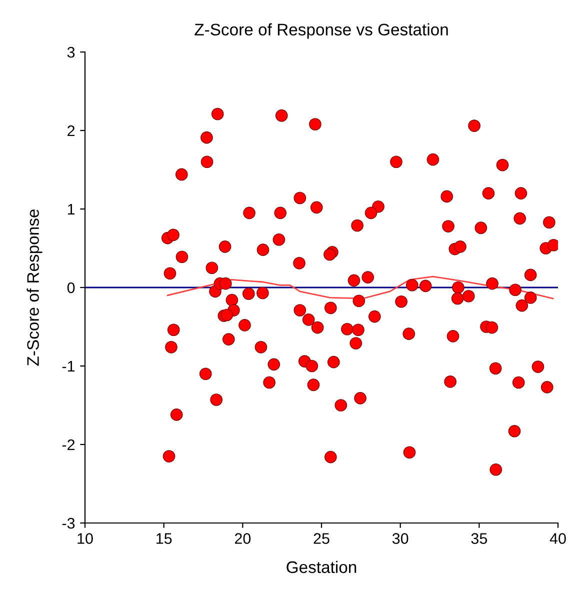  Describe the element at coordinates (242, 538) in the screenshot. I see `x-tick-label: 20` at that location.